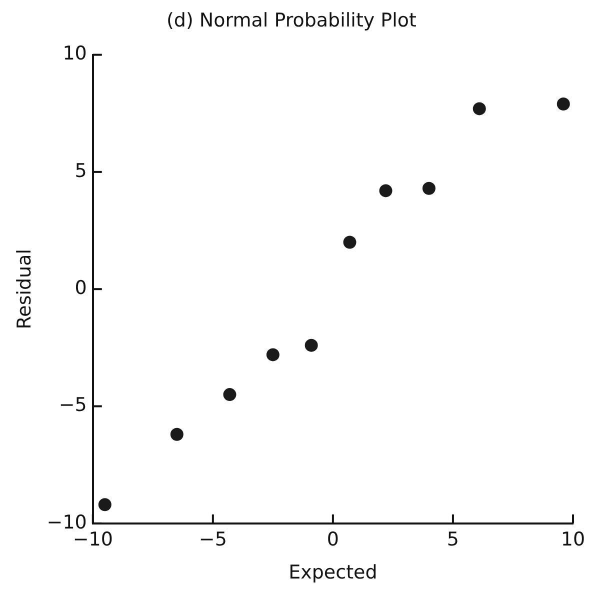 The image size is (595, 597). What do you see at coordinates (80, 171) in the screenshot?
I see `y-tick-label: 5` at bounding box center [80, 171].